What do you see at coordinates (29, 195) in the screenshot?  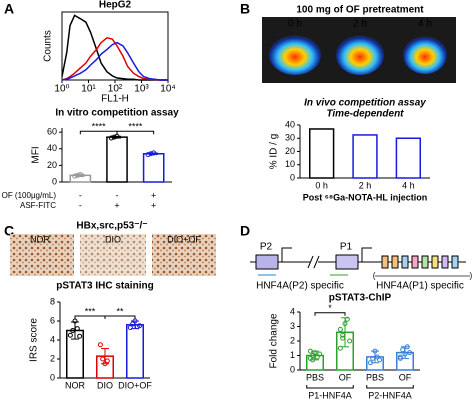 I see `condition-name: OF (100μg/mL)` at bounding box center [29, 195].